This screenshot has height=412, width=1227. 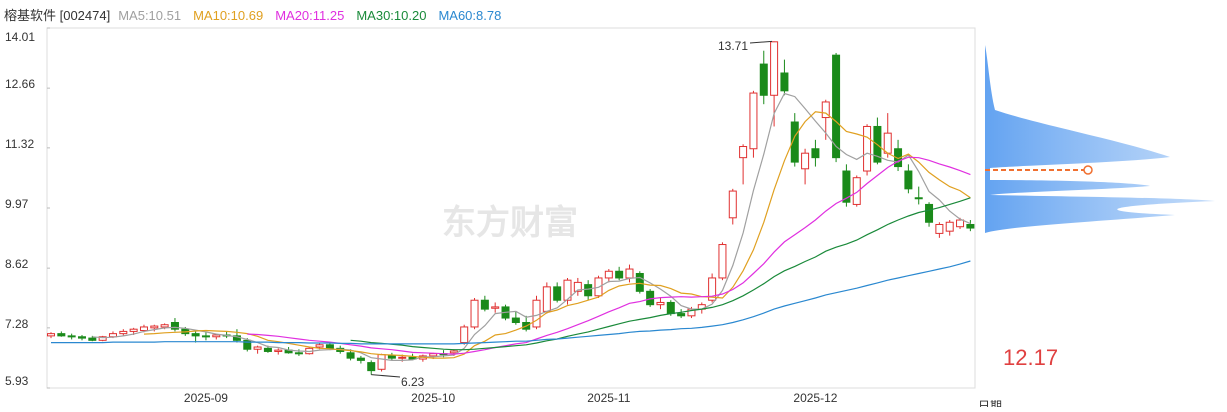 What do you see at coordinates (1100, 139) in the screenshot?
I see `chip-shape` at bounding box center [1100, 139].